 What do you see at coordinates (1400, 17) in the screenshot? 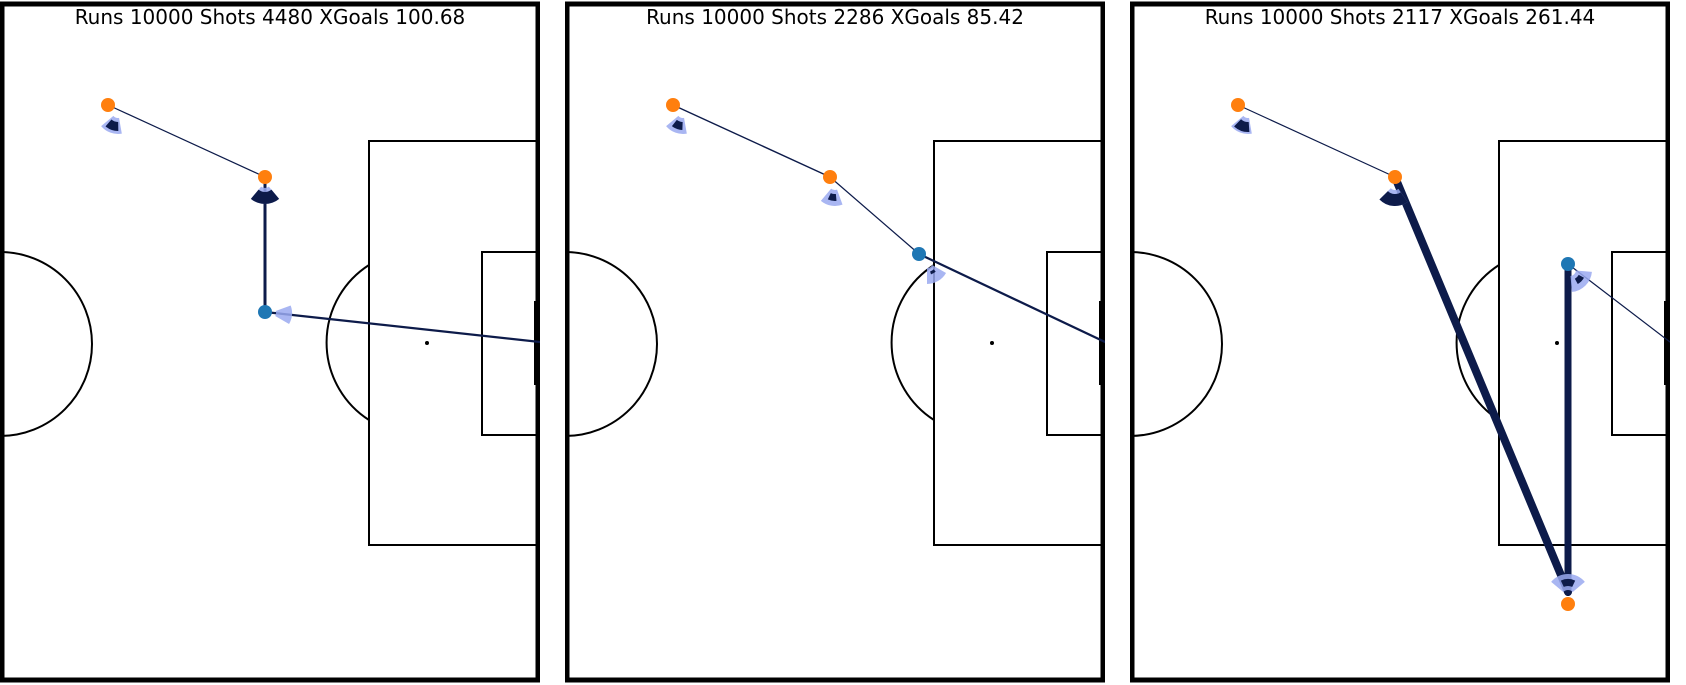
I see `panel-title: Runs 10000 Shots 2117 XGoals 261.44` at bounding box center [1400, 17].